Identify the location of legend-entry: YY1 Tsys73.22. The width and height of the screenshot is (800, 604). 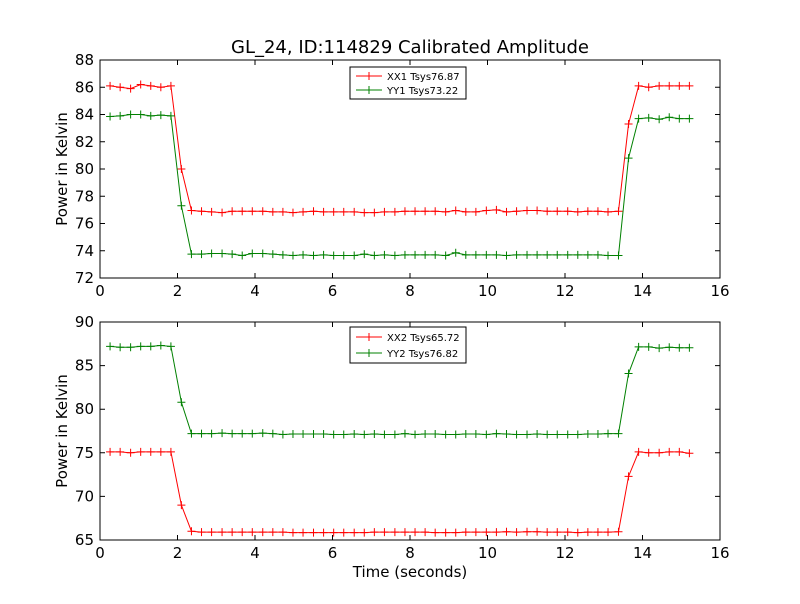
(422, 91).